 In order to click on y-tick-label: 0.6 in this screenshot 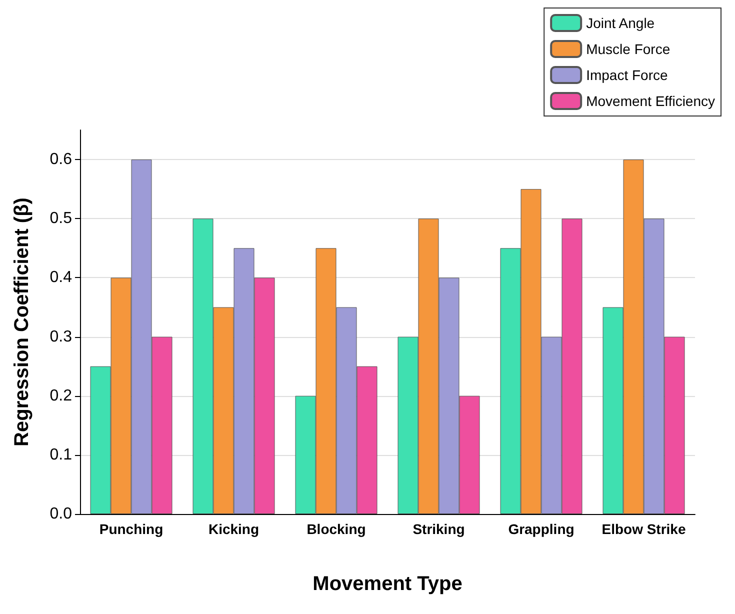, I will do `click(61, 159)`.